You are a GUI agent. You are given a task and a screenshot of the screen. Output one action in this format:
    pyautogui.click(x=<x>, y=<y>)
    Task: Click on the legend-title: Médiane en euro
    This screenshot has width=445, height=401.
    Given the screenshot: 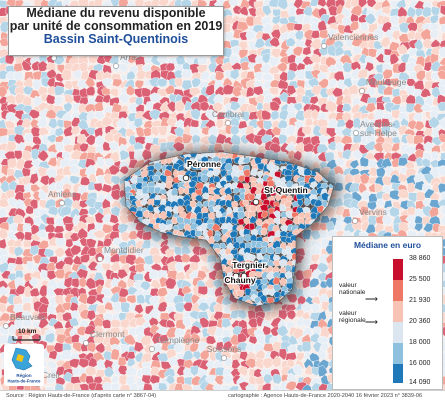 What is the action you would take?
    pyautogui.click(x=387, y=245)
    